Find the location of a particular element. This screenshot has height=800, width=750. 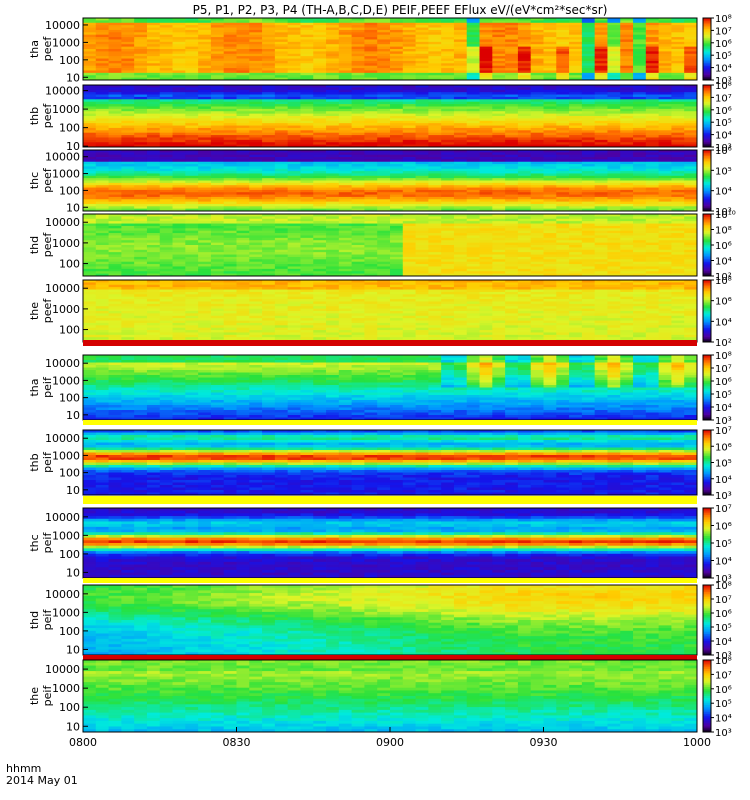

panel-probe-label: thc is located at coordinates (34, 180).